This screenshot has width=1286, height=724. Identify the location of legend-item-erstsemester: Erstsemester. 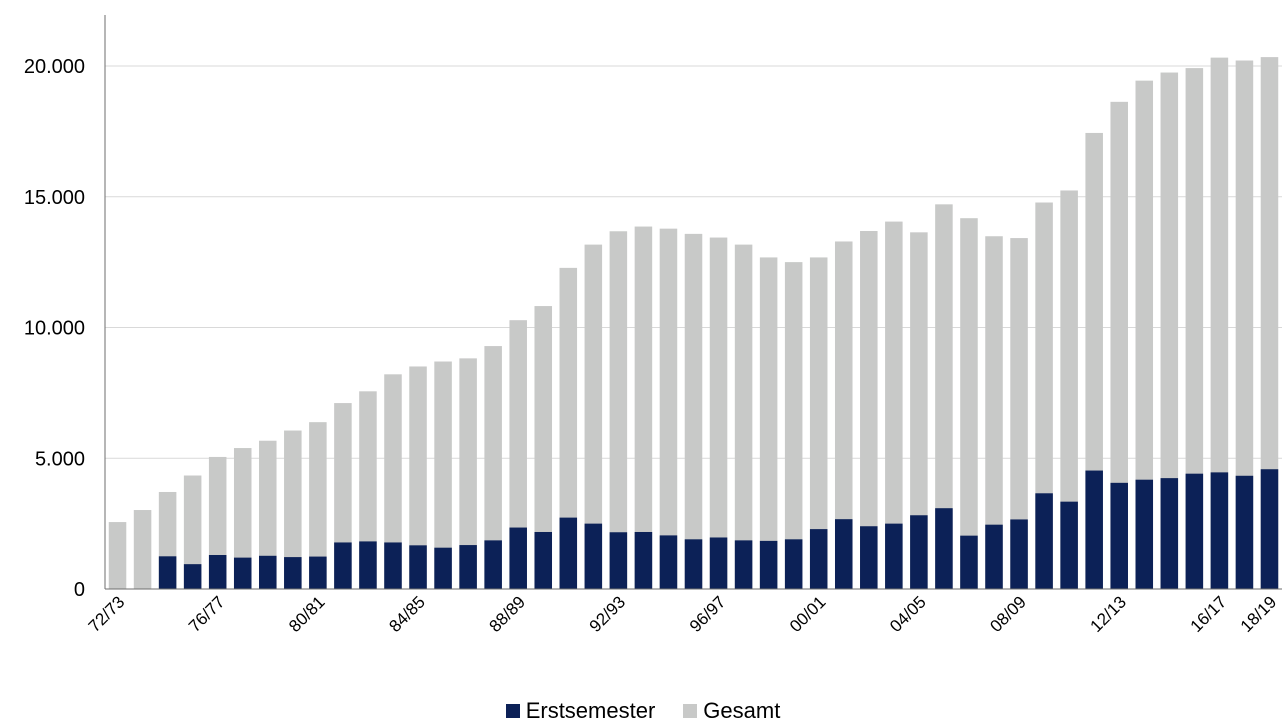
(580, 711).